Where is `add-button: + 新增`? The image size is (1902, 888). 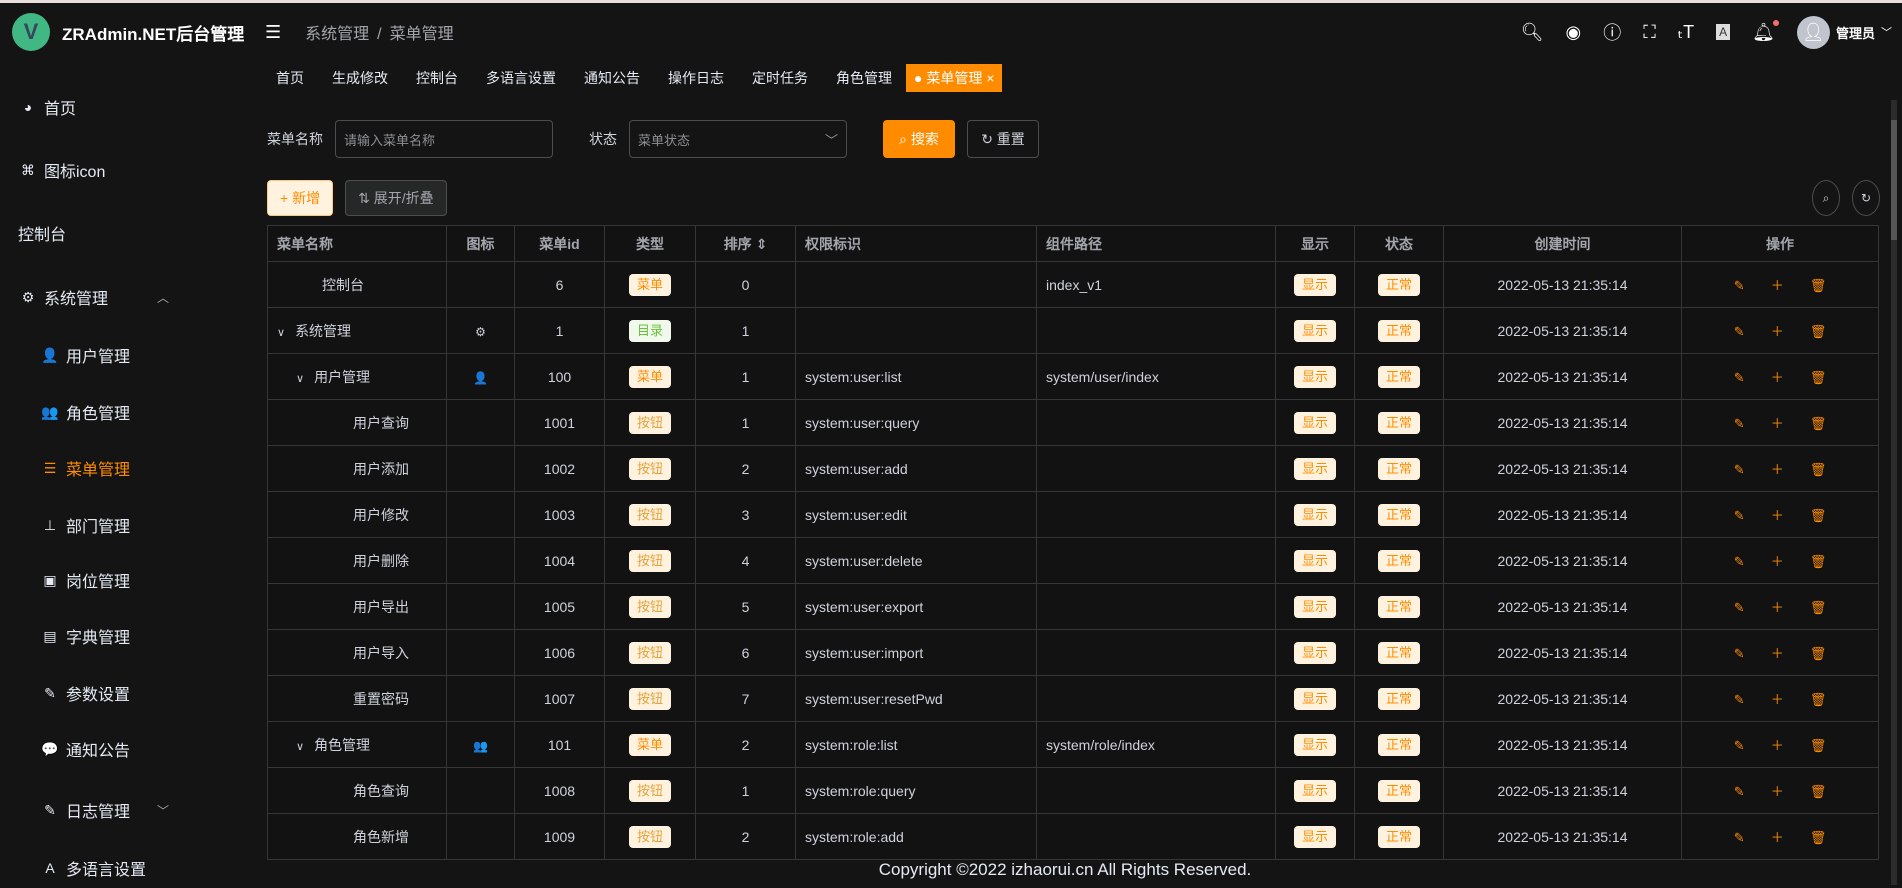 add-button: + 新增 is located at coordinates (300, 198).